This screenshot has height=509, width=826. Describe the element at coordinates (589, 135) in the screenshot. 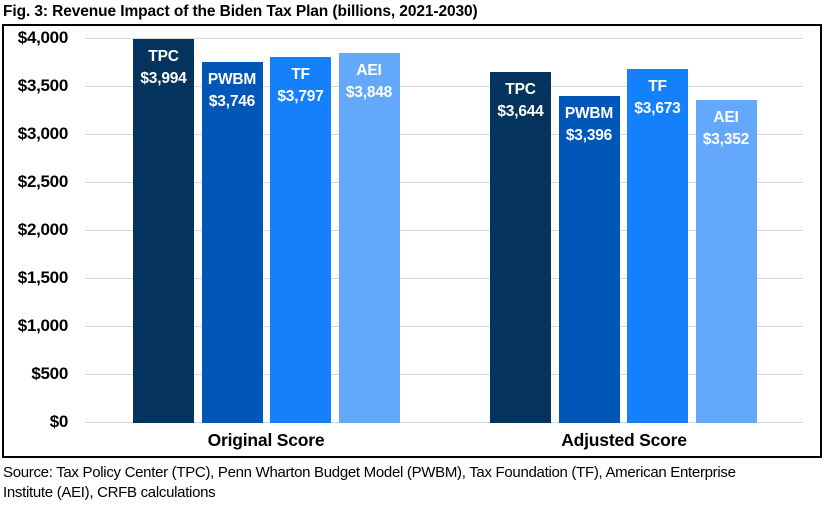

I see `bar-value-label: $3,396` at that location.